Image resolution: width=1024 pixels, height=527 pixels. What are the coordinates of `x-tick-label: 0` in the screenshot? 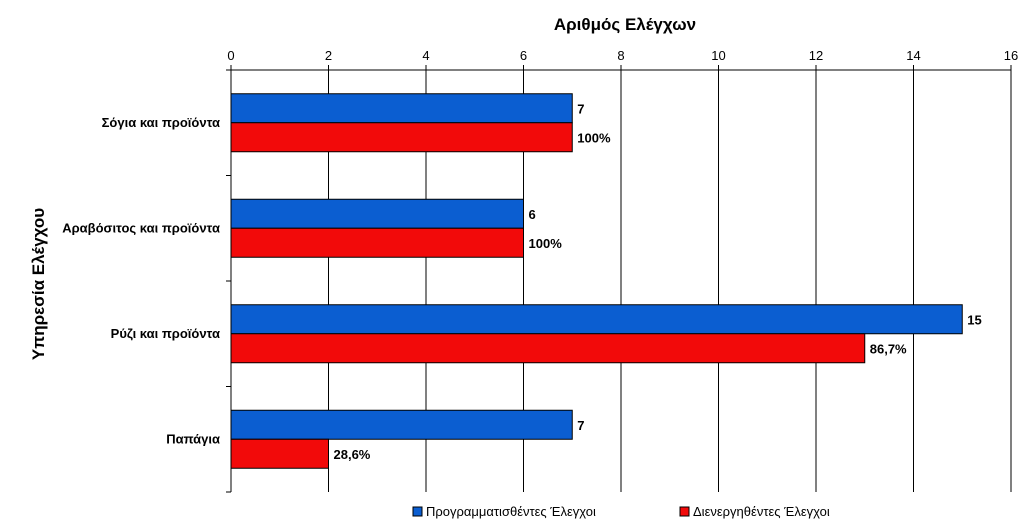 It's located at (230, 55).